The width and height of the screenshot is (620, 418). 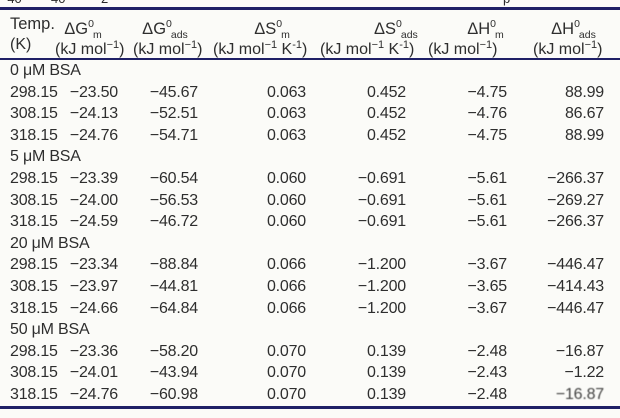 I want to click on cropped-text-fragment: 2, so click(x=104, y=3).